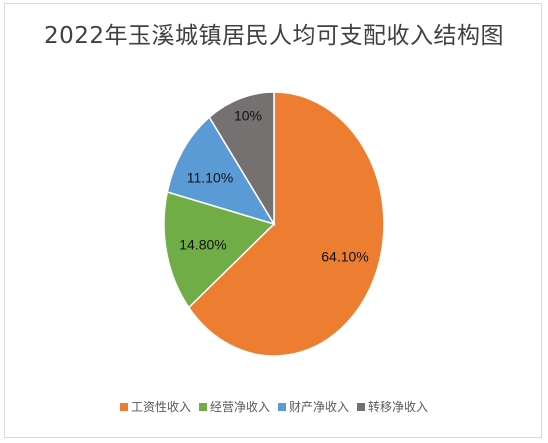  I want to click on pie-slice-transfer, so click(241, 159).